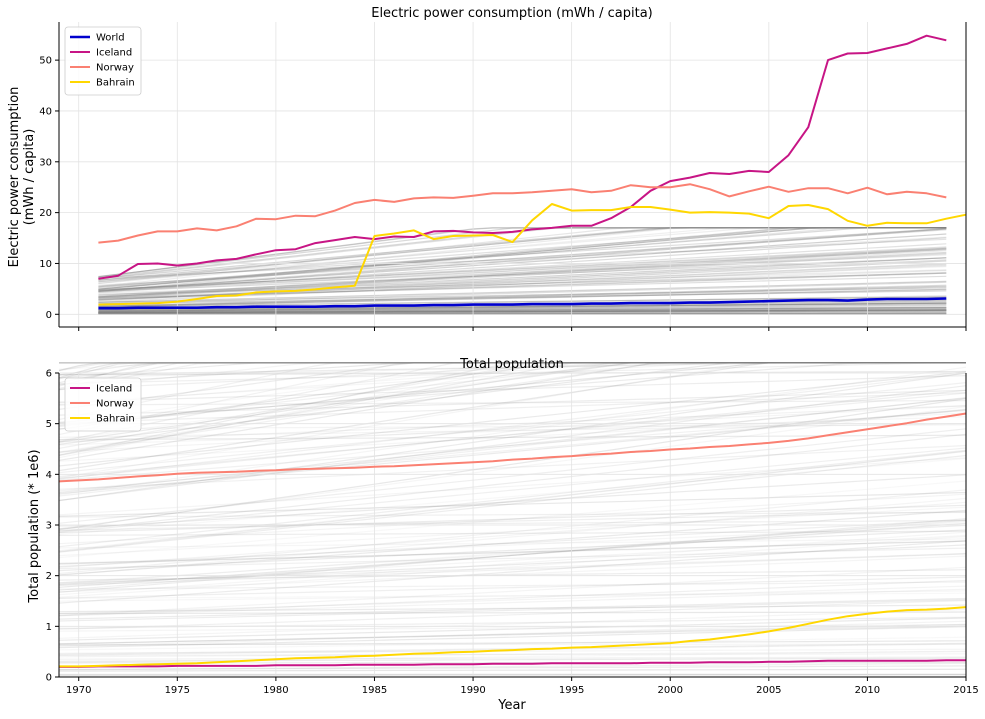 This screenshot has height=719, width=985. I want to click on series-line-norway, so click(522, 213).